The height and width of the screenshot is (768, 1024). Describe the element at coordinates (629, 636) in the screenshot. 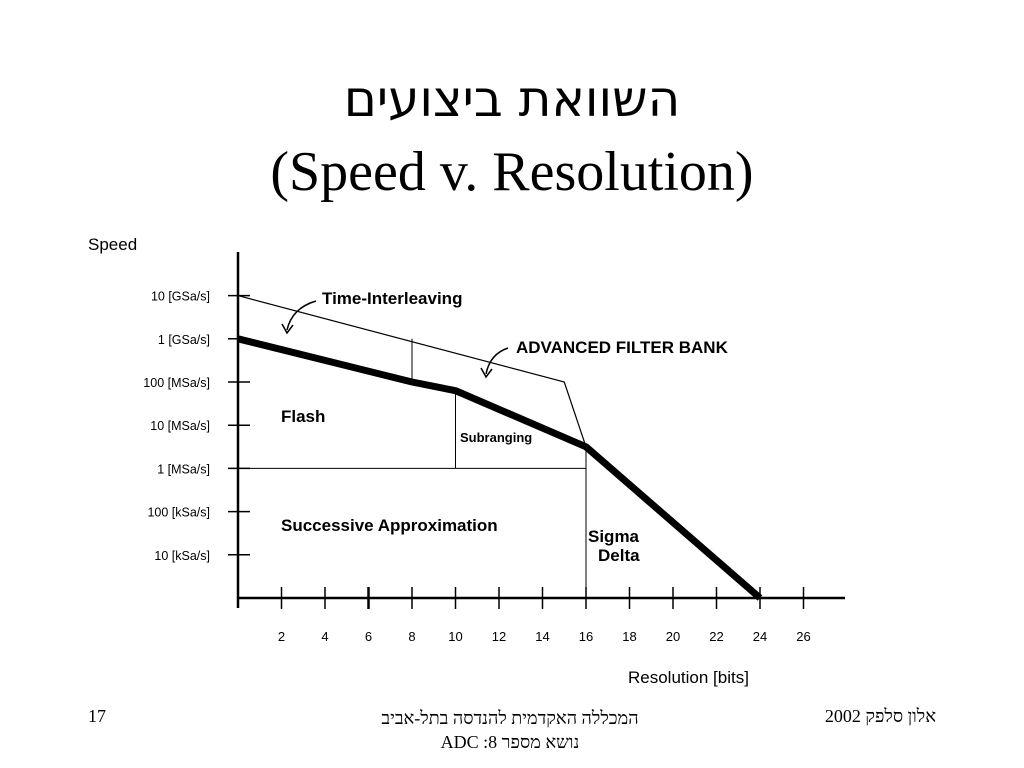

I see `x-tick-label: 18` at that location.